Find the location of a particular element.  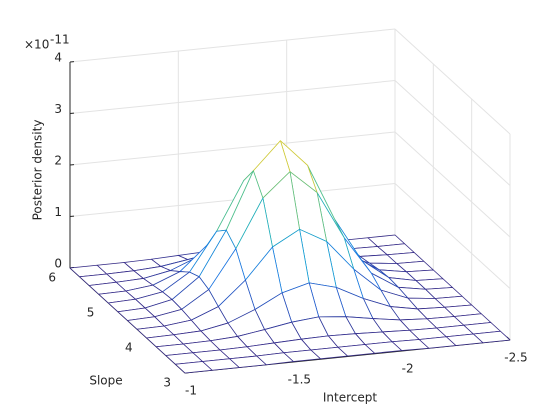

x-axis-label: Intercept is located at coordinates (350, 398).